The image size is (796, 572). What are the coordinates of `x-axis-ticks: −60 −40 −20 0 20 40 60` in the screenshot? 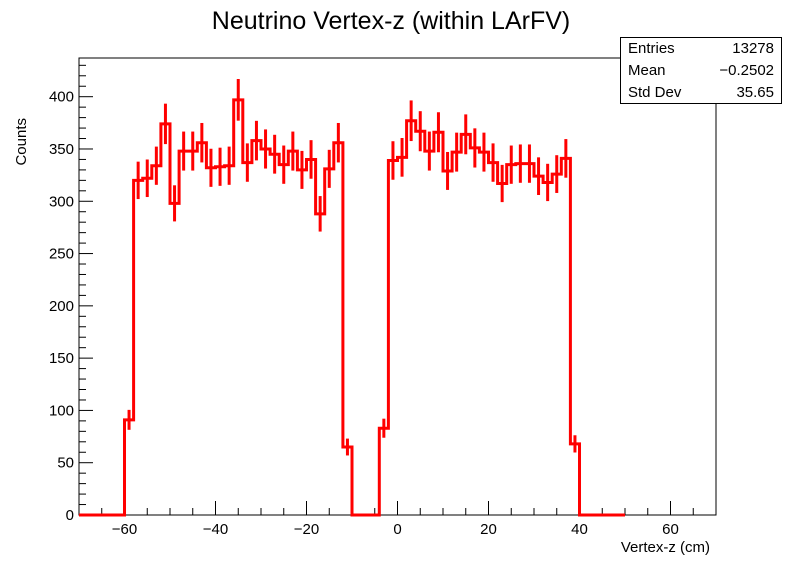 It's located at (397, 519).